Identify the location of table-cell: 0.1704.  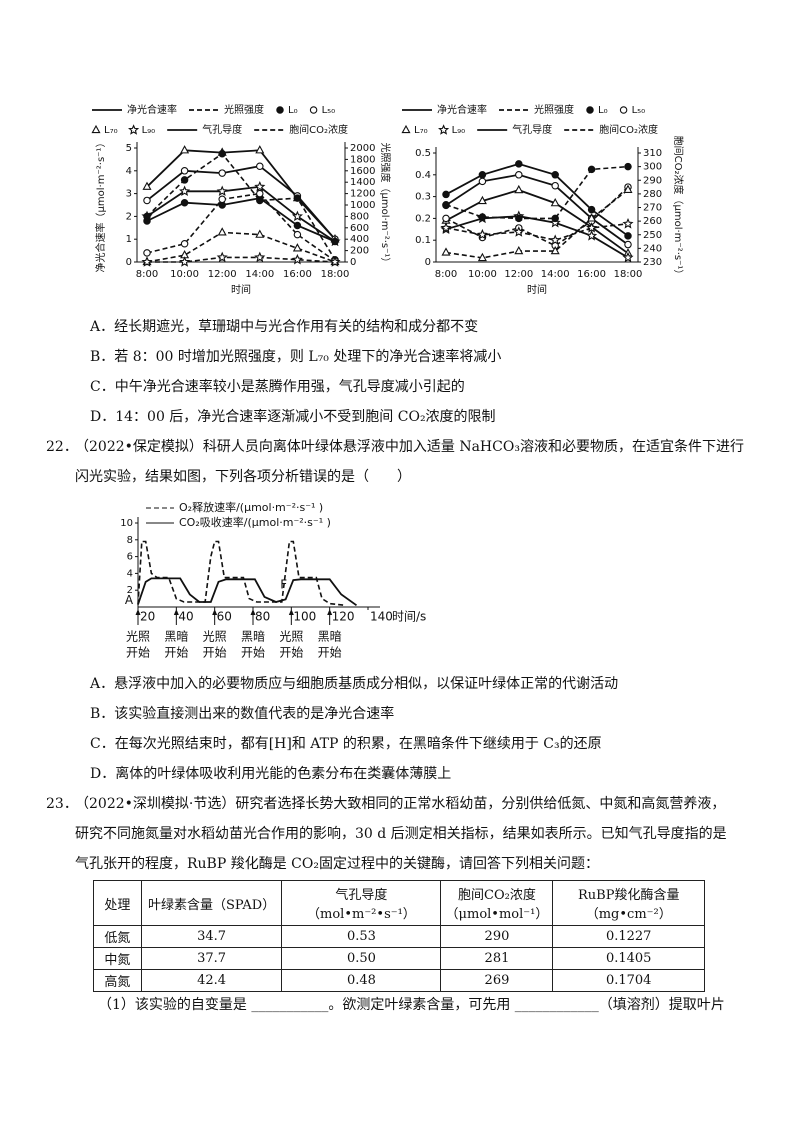
(628, 980).